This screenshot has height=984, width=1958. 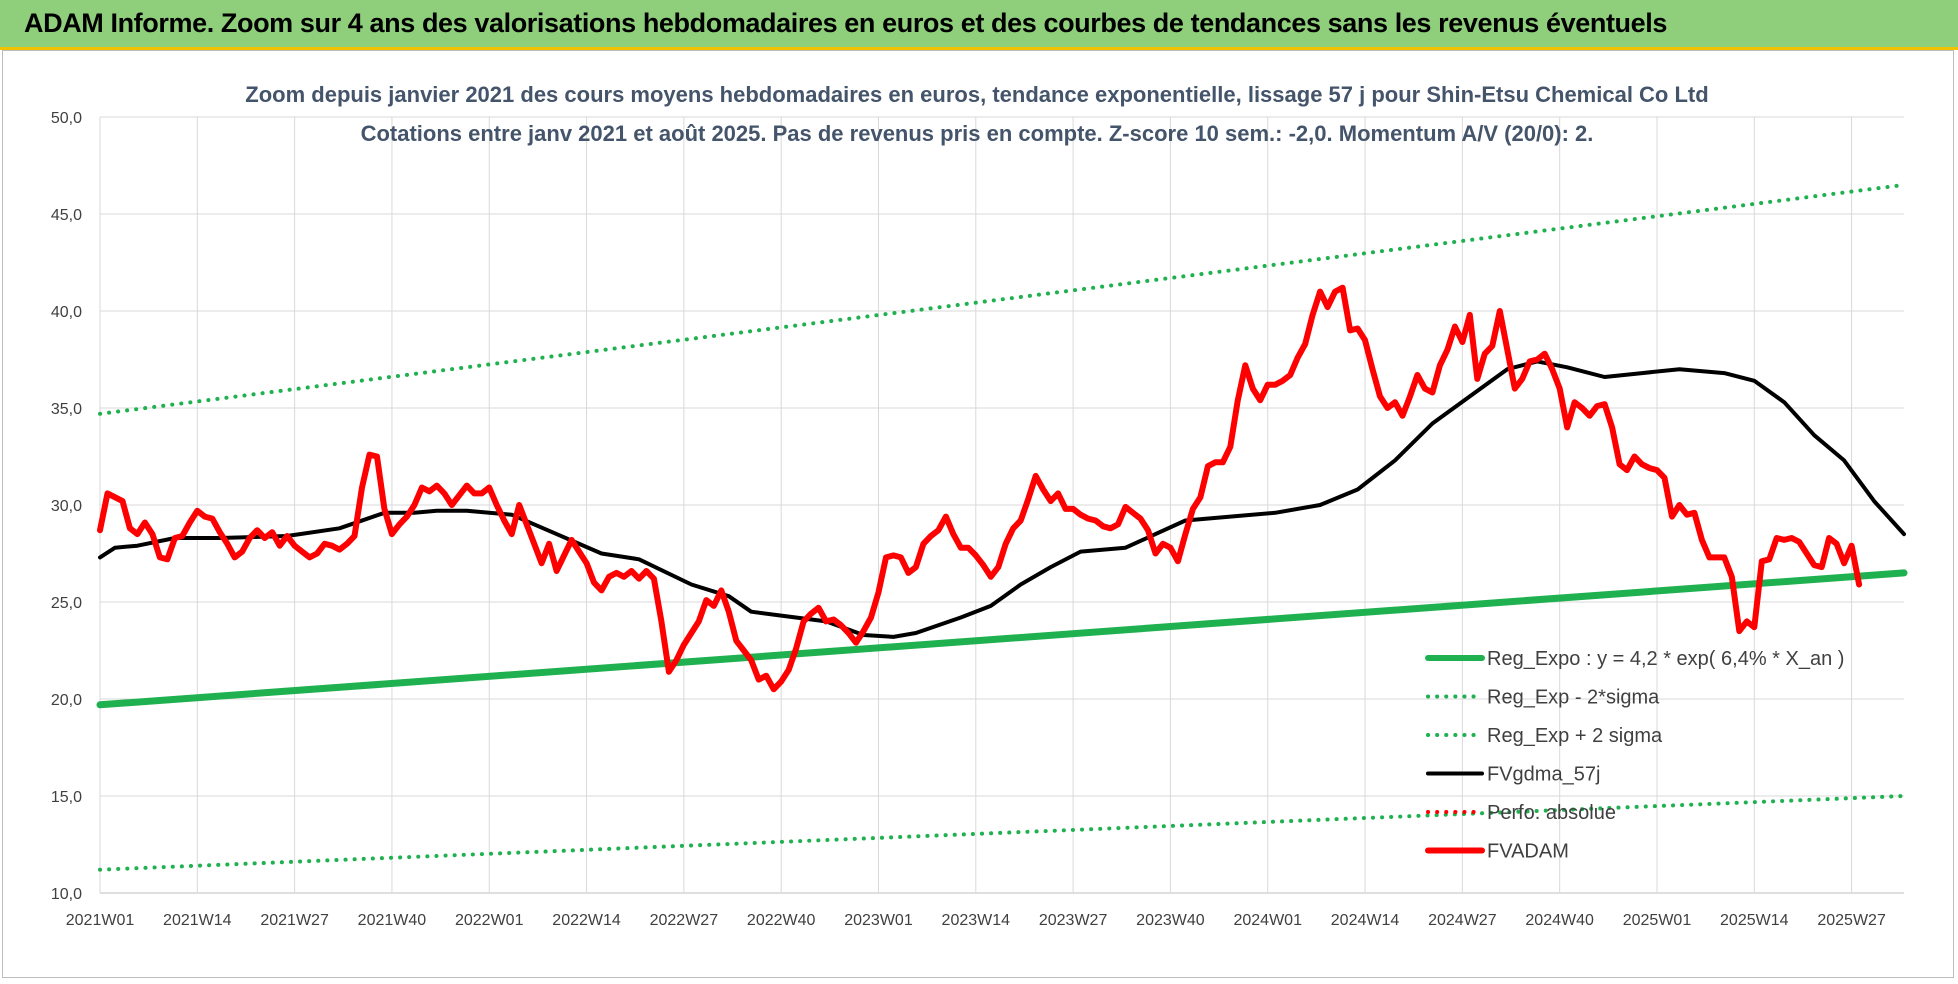 I want to click on y-tick-label: 25,0, so click(x=66, y=603).